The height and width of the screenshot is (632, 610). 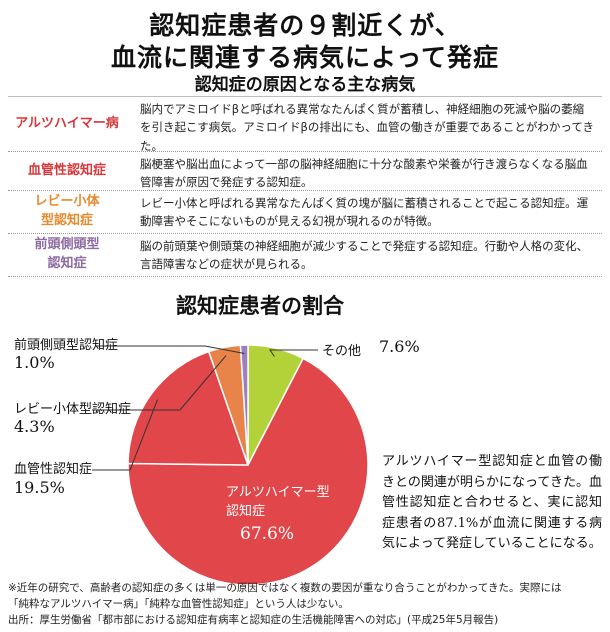 What do you see at coordinates (66, 345) in the screenshot?
I see `label-ftd: 前頭側頭型認知症` at bounding box center [66, 345].